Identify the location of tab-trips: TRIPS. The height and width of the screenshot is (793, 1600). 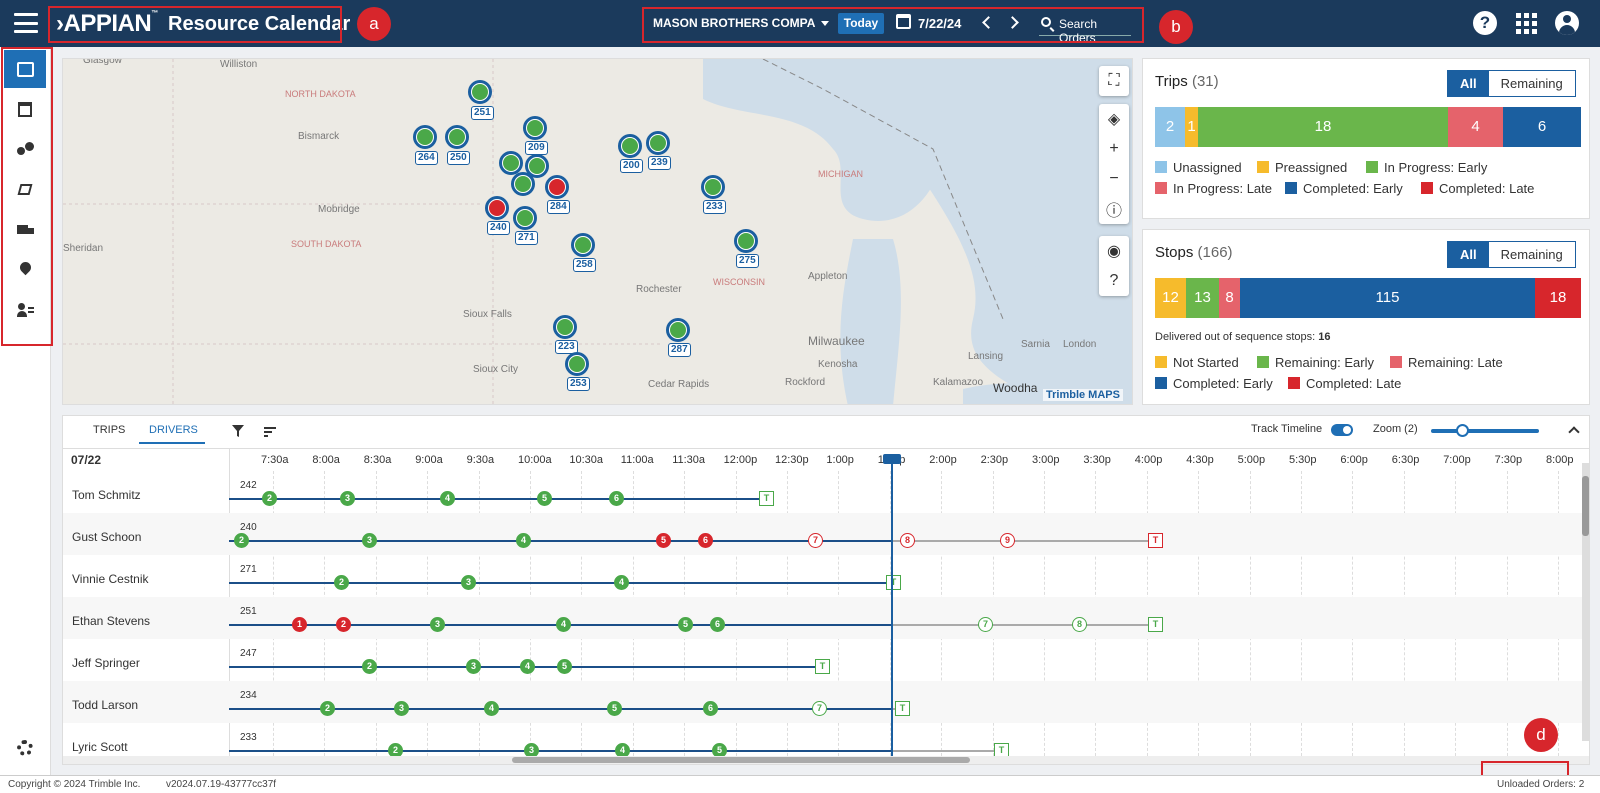
(109, 430).